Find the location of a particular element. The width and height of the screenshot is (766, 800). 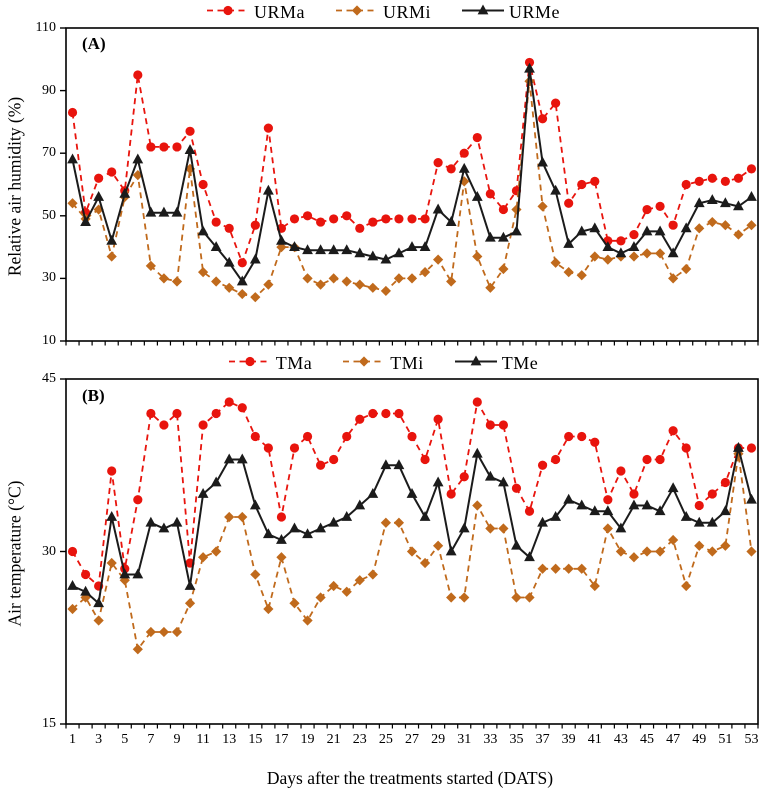

x-tick-label: 39 is located at coordinates (568, 739).